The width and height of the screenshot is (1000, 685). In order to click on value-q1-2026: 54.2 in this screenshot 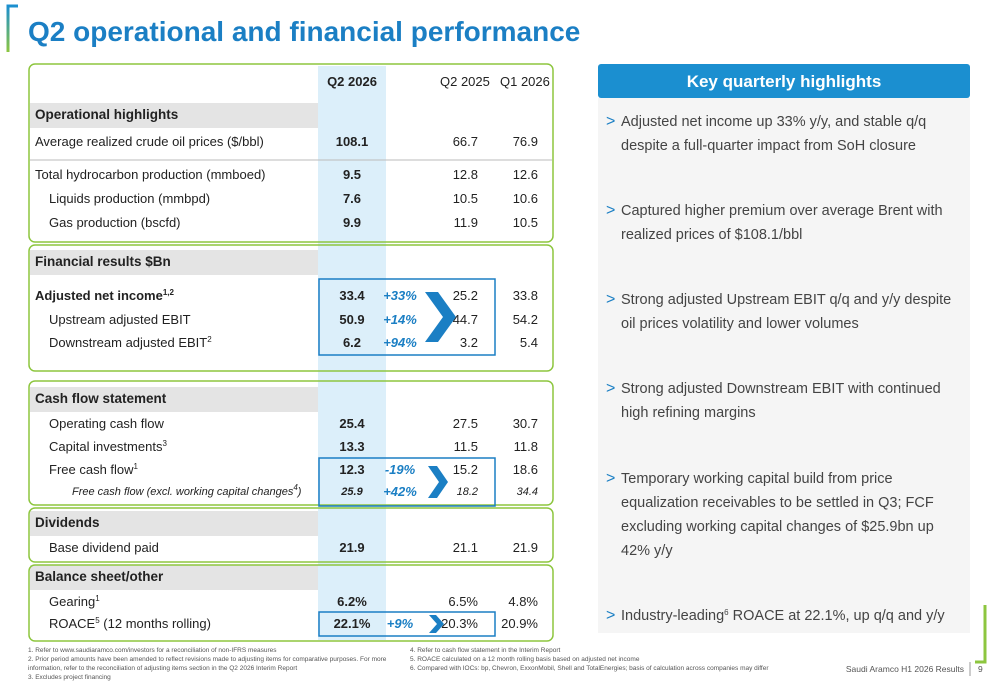, I will do `click(525, 319)`.